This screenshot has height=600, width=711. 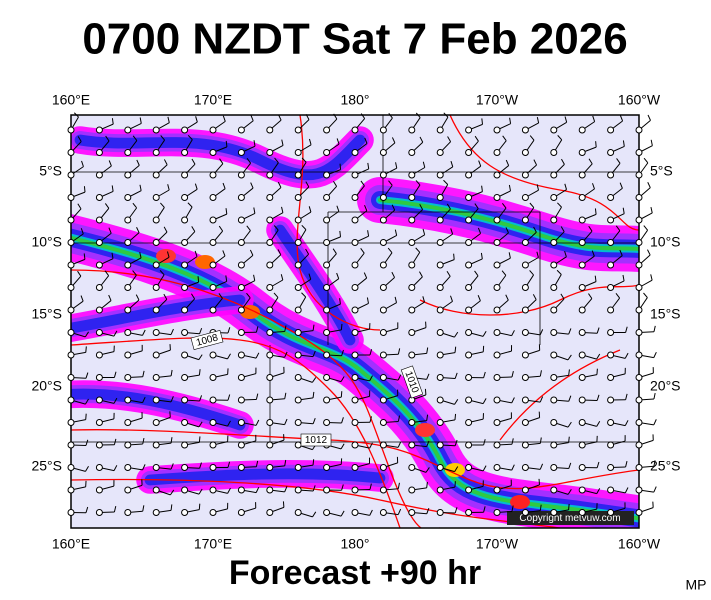 What do you see at coordinates (570, 518) in the screenshot?
I see `copyright-box` at bounding box center [570, 518].